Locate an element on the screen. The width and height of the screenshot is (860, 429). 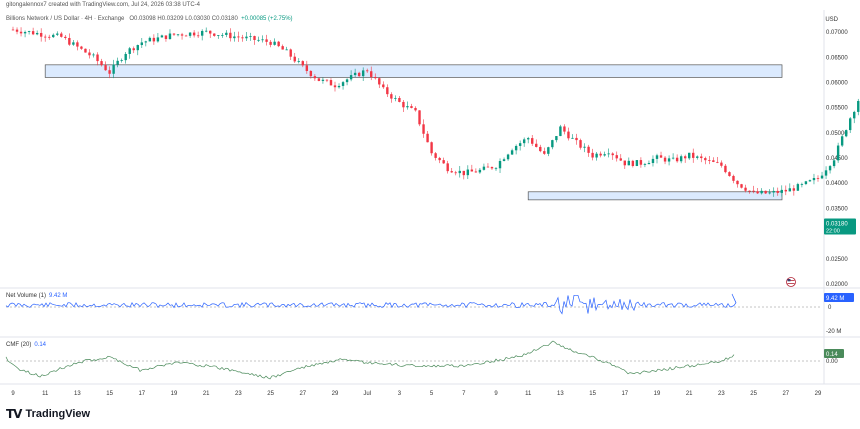
y-tick-label: 0.02000 is located at coordinates (837, 285).